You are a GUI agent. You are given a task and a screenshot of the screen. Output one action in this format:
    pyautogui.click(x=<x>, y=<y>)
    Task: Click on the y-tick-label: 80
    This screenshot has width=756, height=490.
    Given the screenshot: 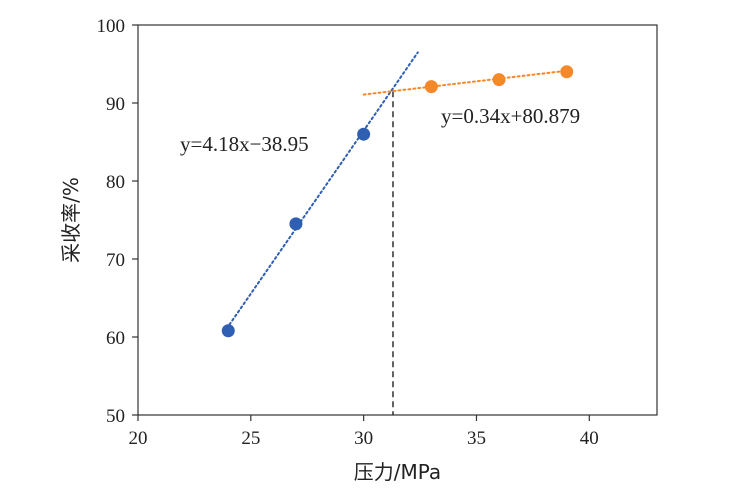 What is the action you would take?
    pyautogui.click(x=115, y=182)
    